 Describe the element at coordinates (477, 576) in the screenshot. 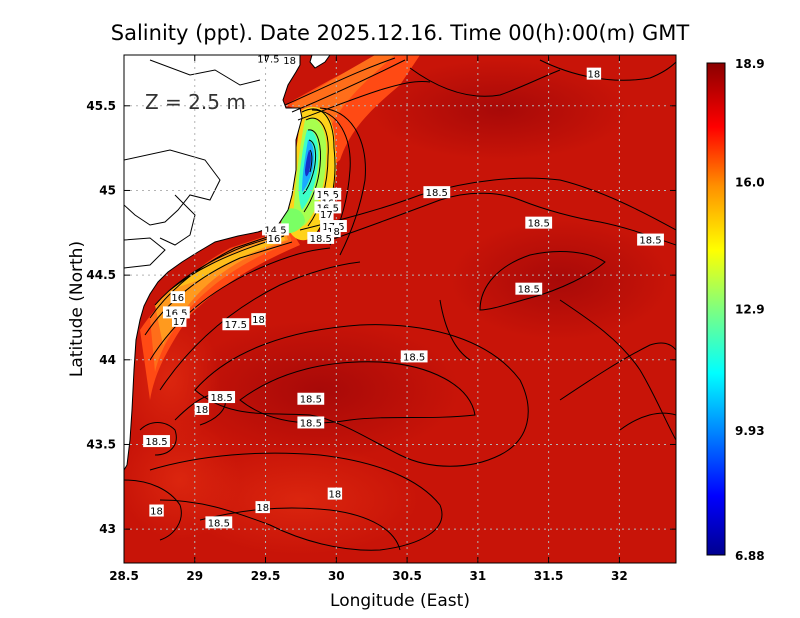

I see `x-tick-label: 31` at that location.